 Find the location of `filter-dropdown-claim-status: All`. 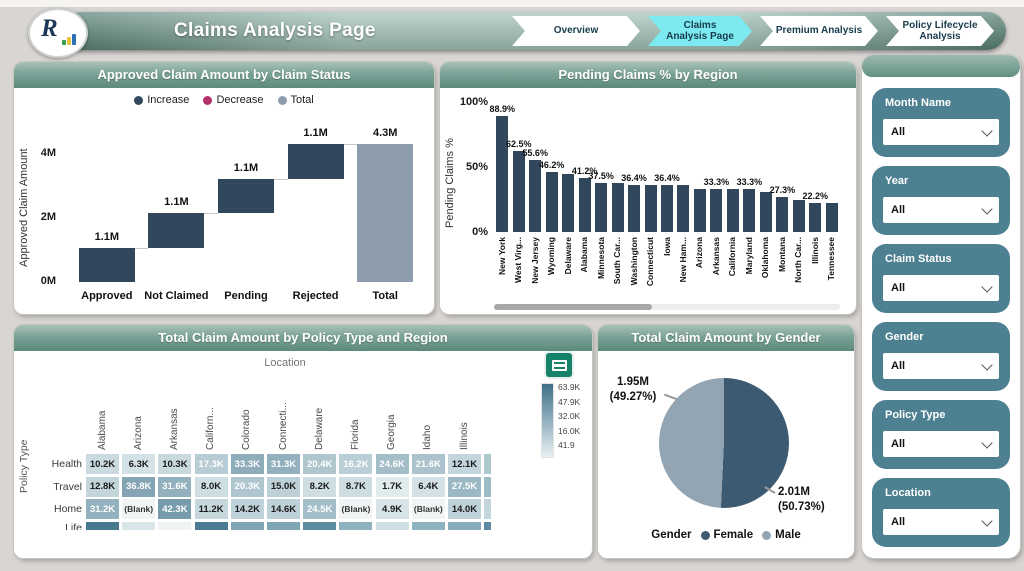

filter-dropdown-claim-status: All is located at coordinates (941, 288).